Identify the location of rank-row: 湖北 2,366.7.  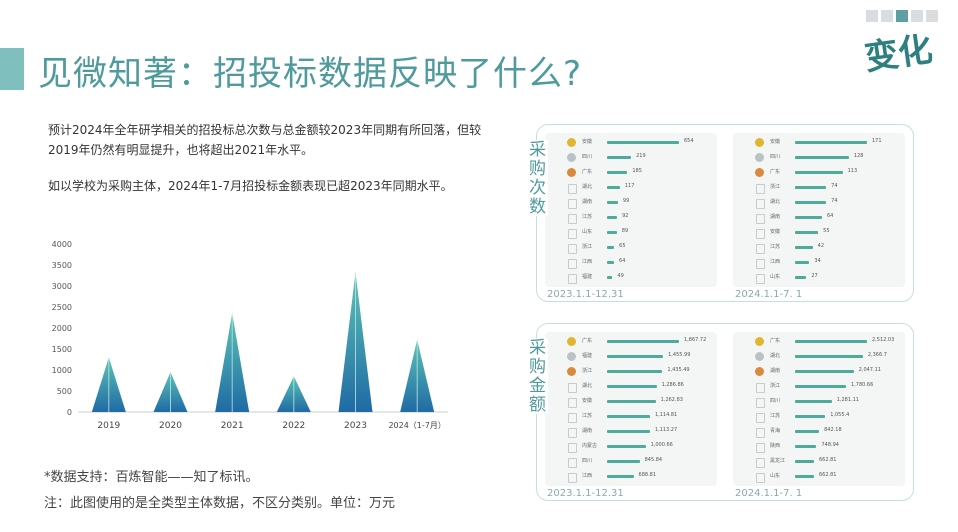
(819, 358).